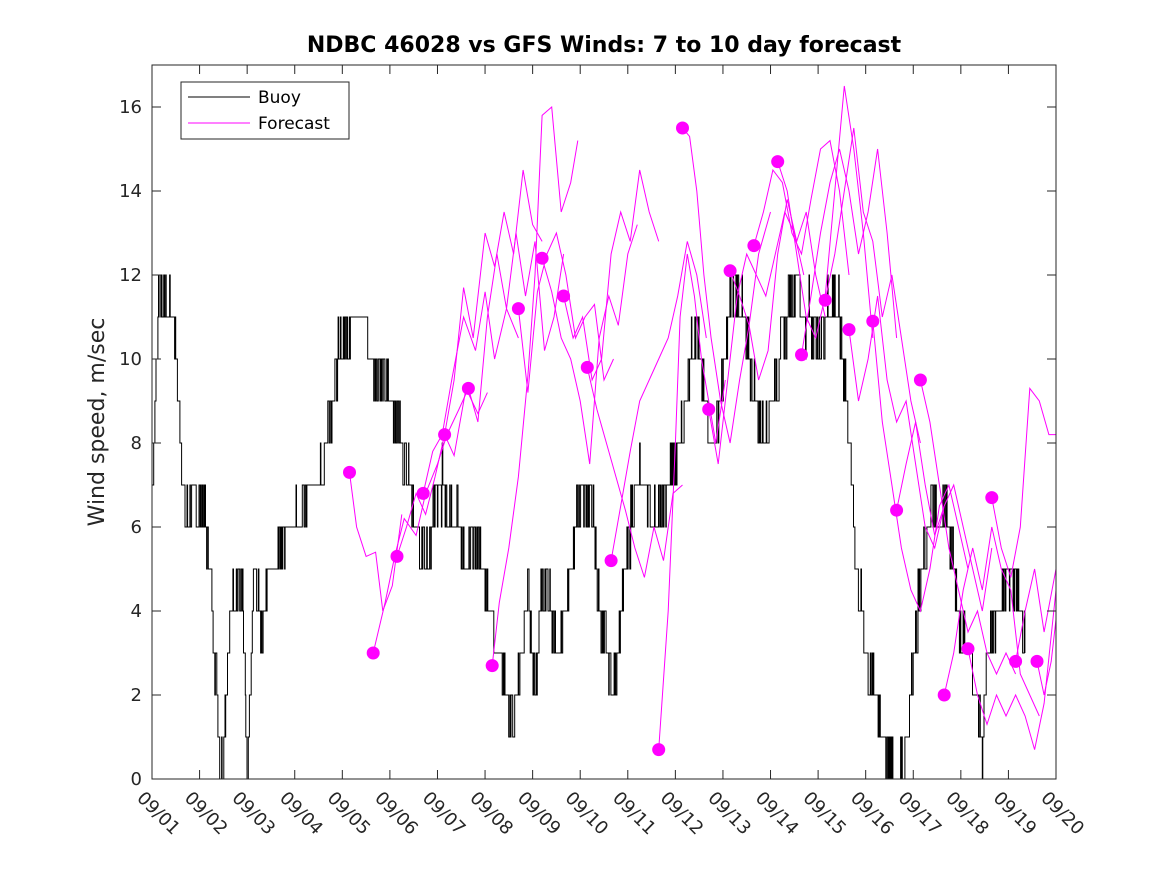 This screenshot has width=1167, height=875. I want to click on y-tick-label: 2, so click(136, 695).